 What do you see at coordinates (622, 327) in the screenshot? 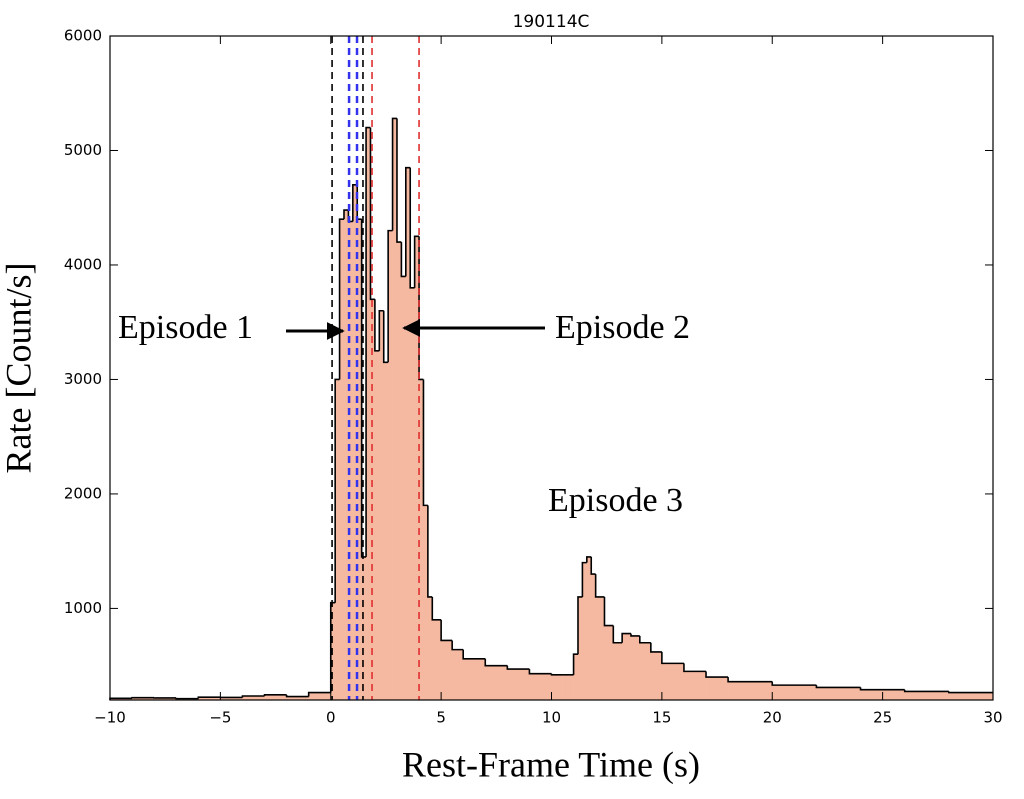
I see `annotation: Episode 2` at bounding box center [622, 327].